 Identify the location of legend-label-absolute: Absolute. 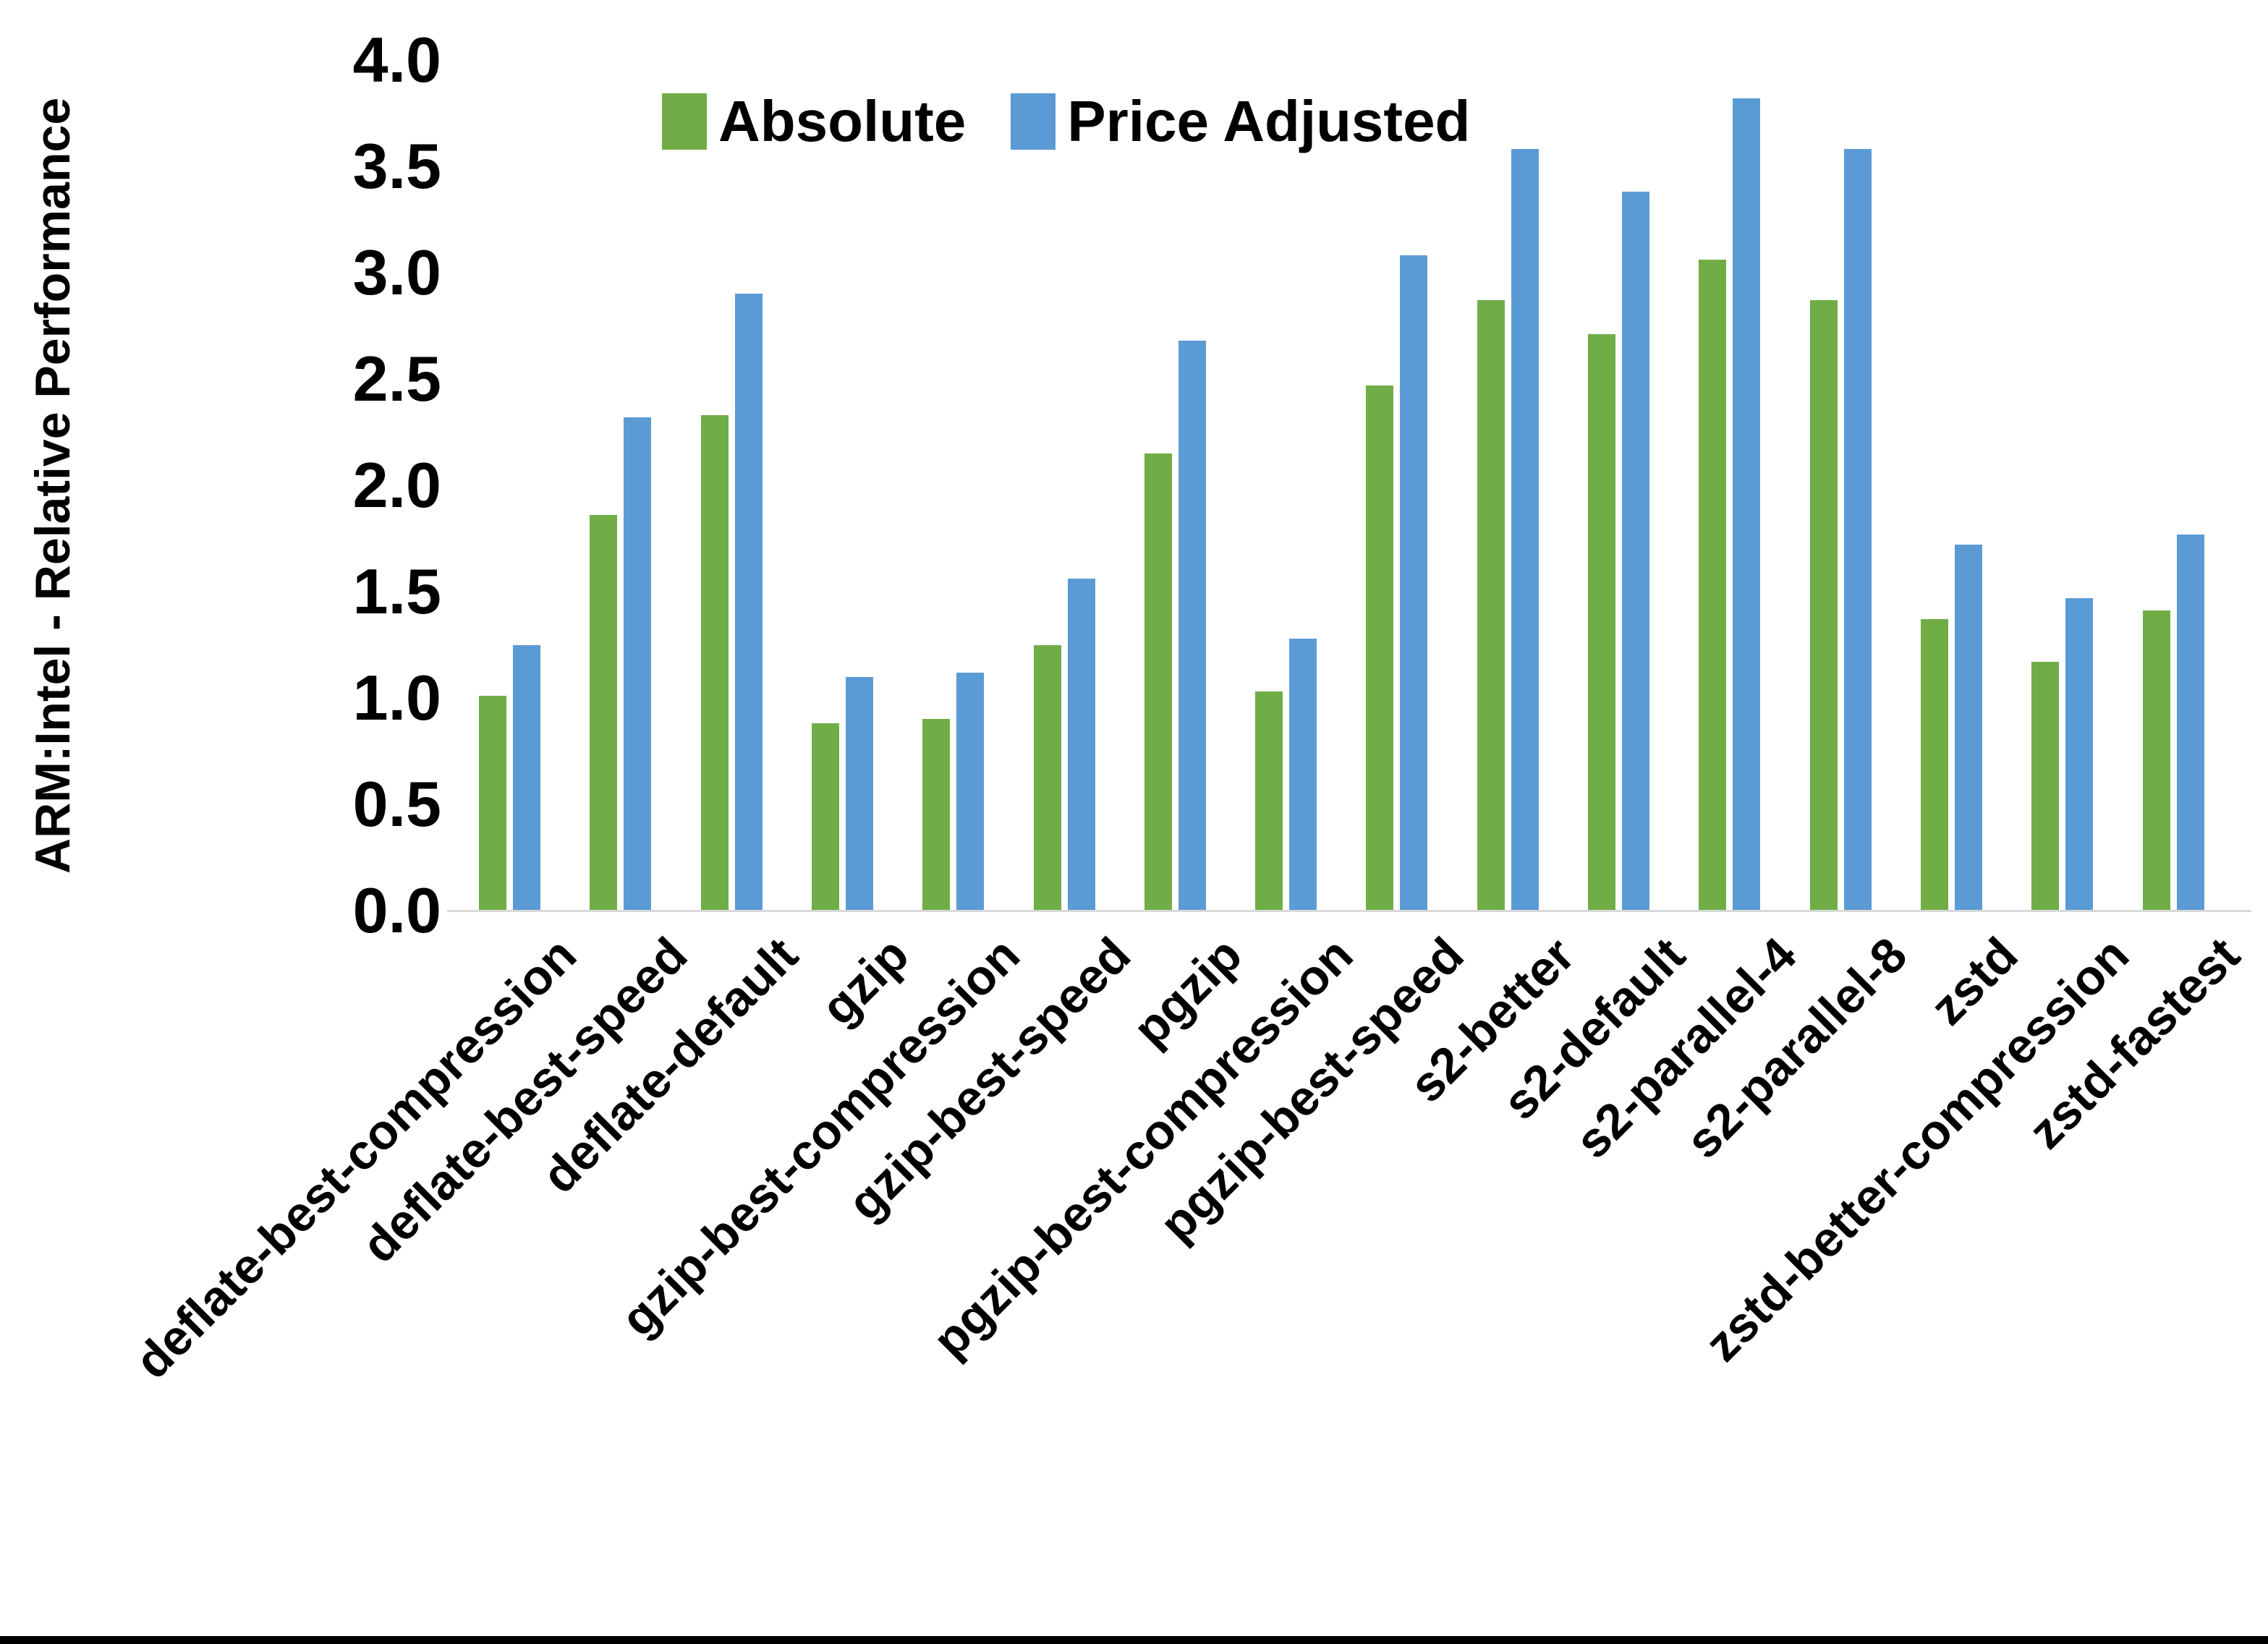
(842, 121).